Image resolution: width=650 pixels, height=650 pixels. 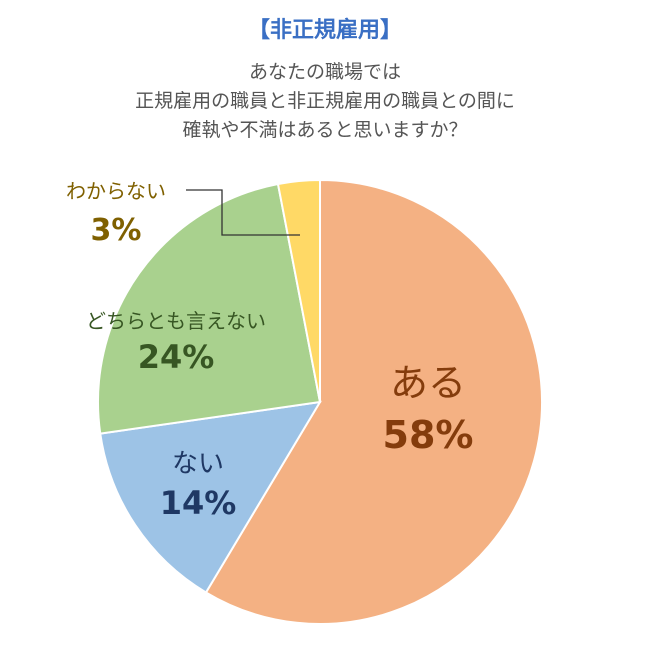 I want to click on pie-slice-nai, so click(x=210, y=497).